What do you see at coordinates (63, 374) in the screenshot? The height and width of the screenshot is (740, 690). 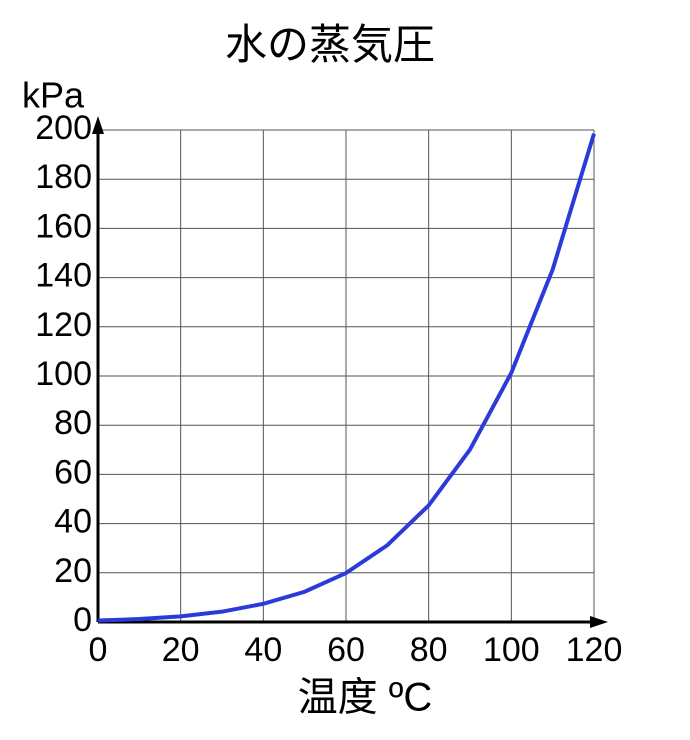 I see `y-tick-label: 100` at bounding box center [63, 374].